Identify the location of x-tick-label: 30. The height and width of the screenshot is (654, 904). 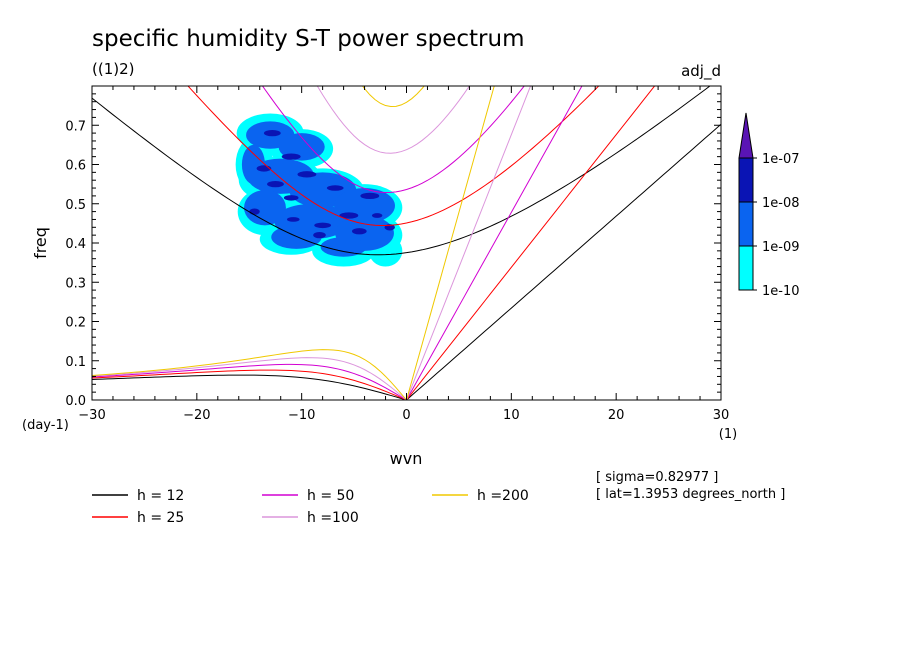
(721, 415).